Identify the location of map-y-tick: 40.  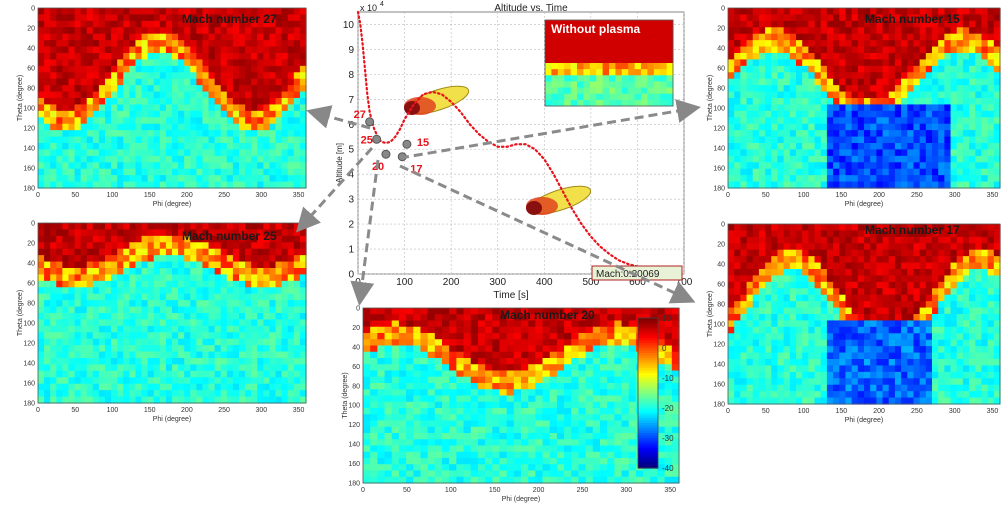
(31, 49).